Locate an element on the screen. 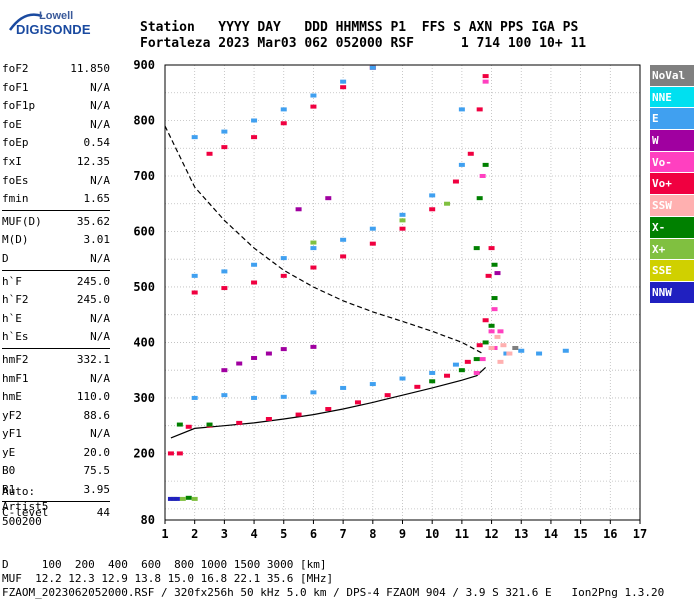 This screenshot has height=600, width=700. y-tick-label: 800 is located at coordinates (144, 120).